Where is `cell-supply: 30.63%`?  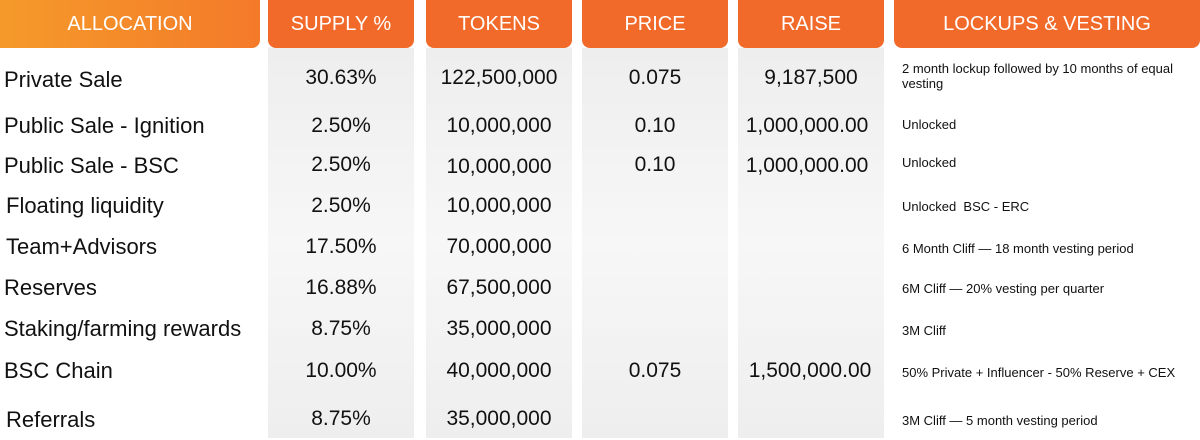
cell-supply: 30.63% is located at coordinates (341, 77).